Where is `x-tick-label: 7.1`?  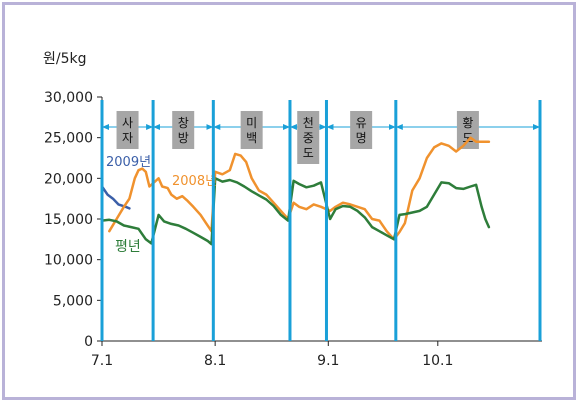
x-tick-label: 7.1 is located at coordinates (102, 361).